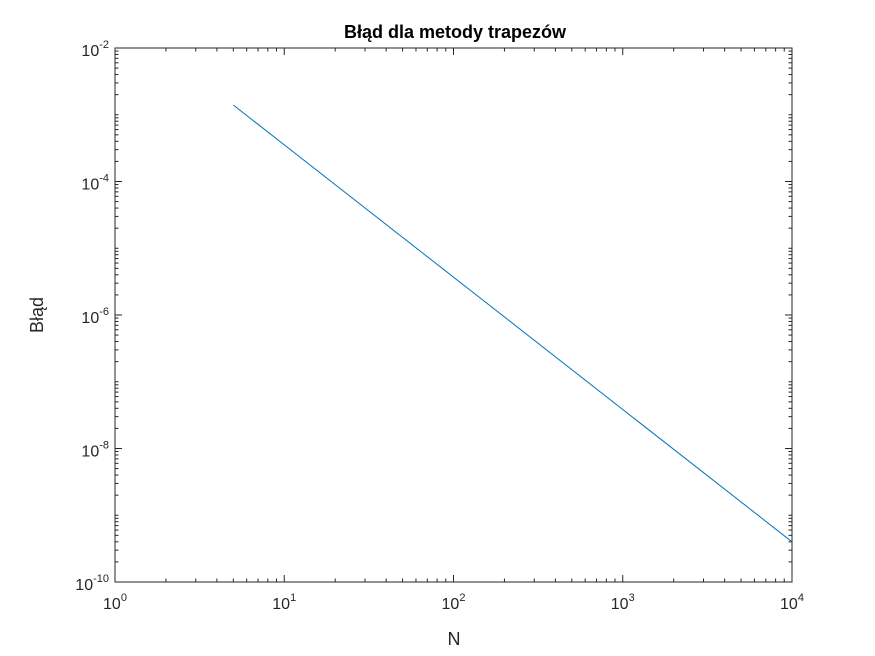 This screenshot has width=875, height=656. What do you see at coordinates (115, 602) in the screenshot?
I see `x-tick-label: 10⁰` at bounding box center [115, 602].